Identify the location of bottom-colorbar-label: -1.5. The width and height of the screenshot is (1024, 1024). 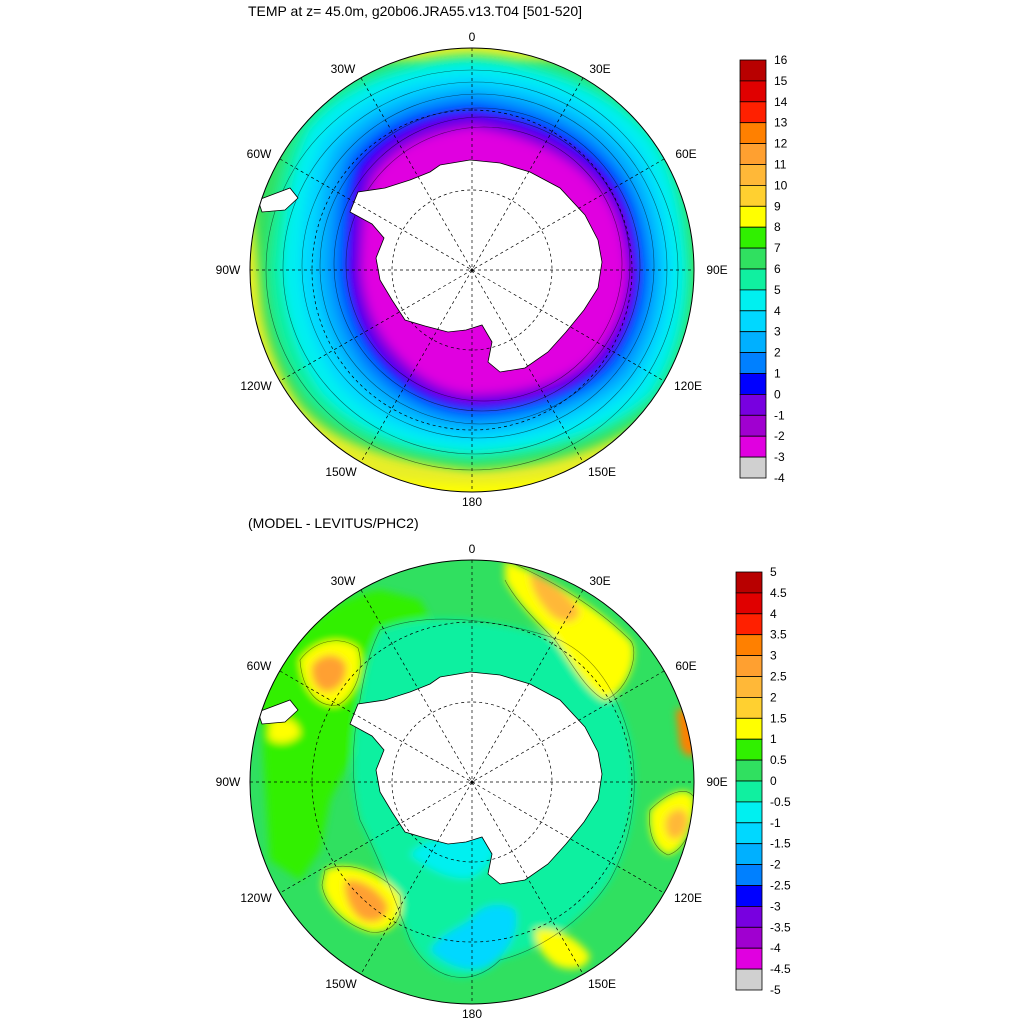
(780, 844).